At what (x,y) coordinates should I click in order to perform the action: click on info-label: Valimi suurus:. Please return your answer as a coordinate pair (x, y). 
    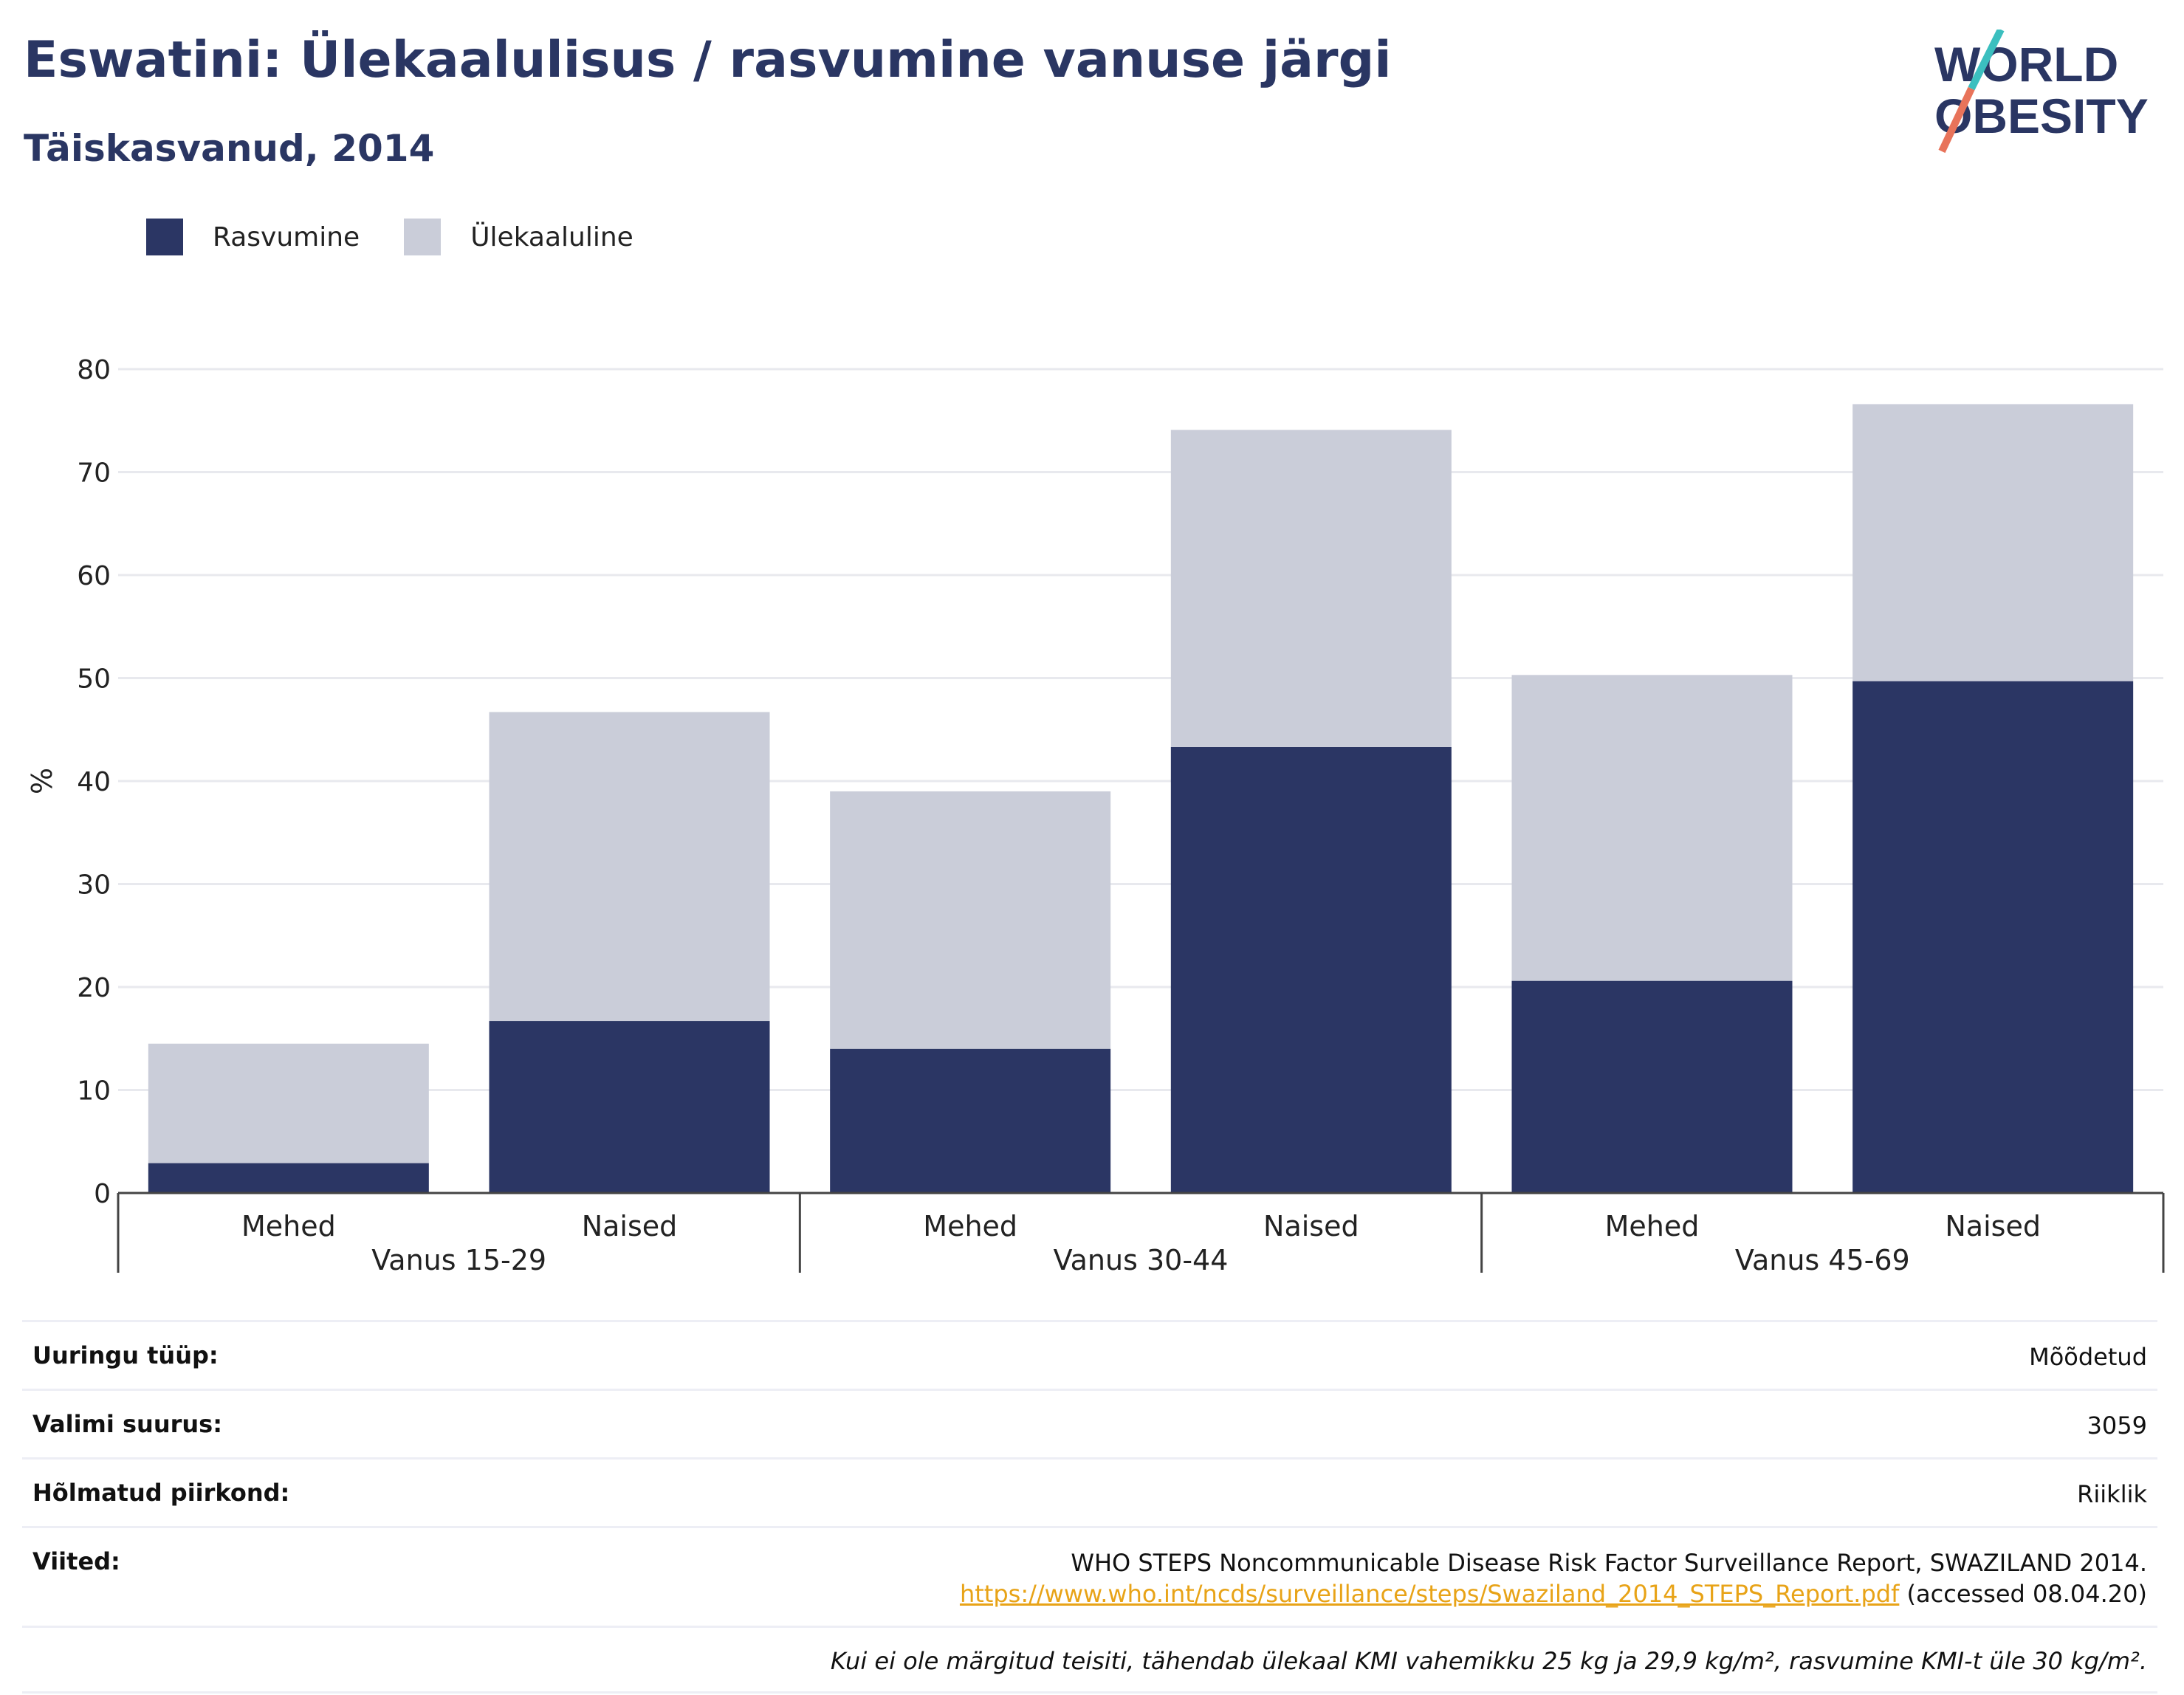
    Looking at the image, I should click on (128, 1424).